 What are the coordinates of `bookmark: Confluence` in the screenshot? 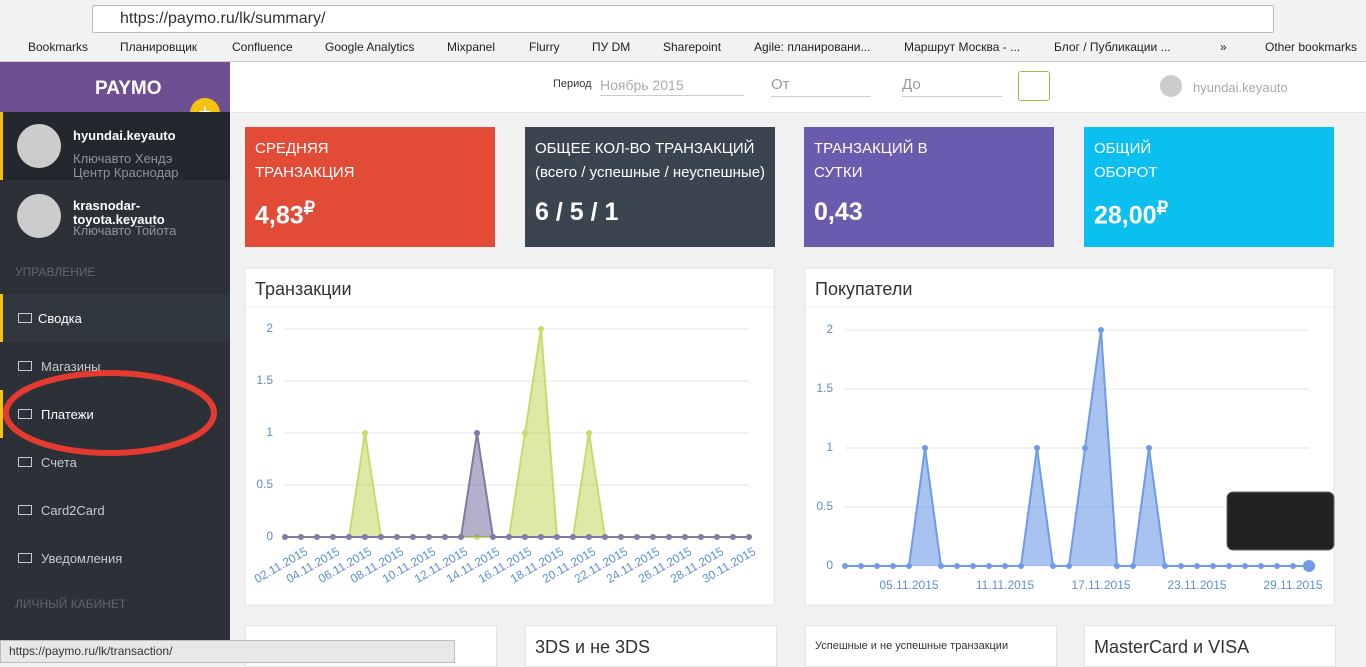 It's located at (262, 47).